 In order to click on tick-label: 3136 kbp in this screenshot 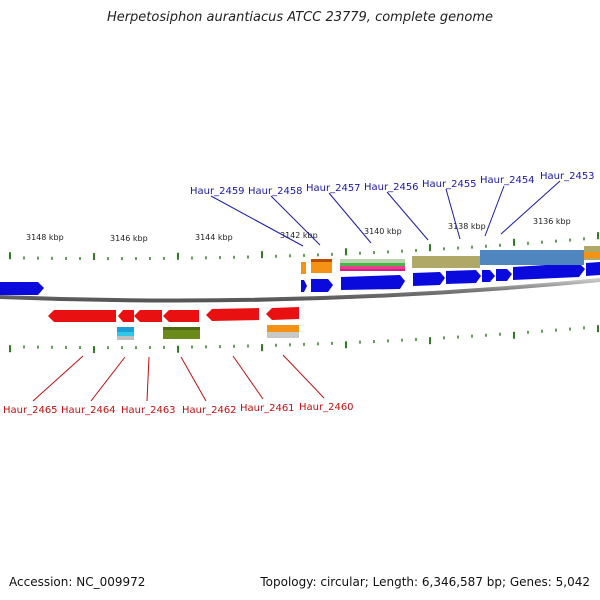, I will do `click(552, 221)`.